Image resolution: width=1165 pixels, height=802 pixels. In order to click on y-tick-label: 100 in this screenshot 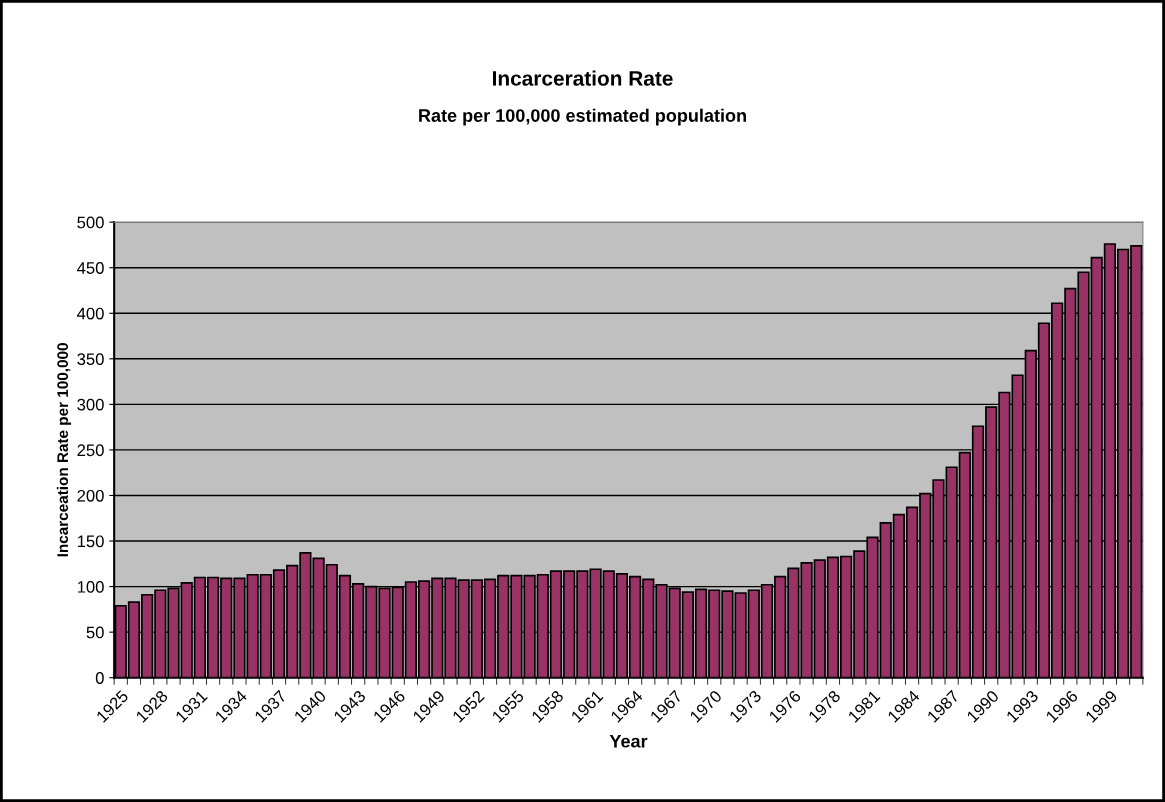, I will do `click(90, 586)`.